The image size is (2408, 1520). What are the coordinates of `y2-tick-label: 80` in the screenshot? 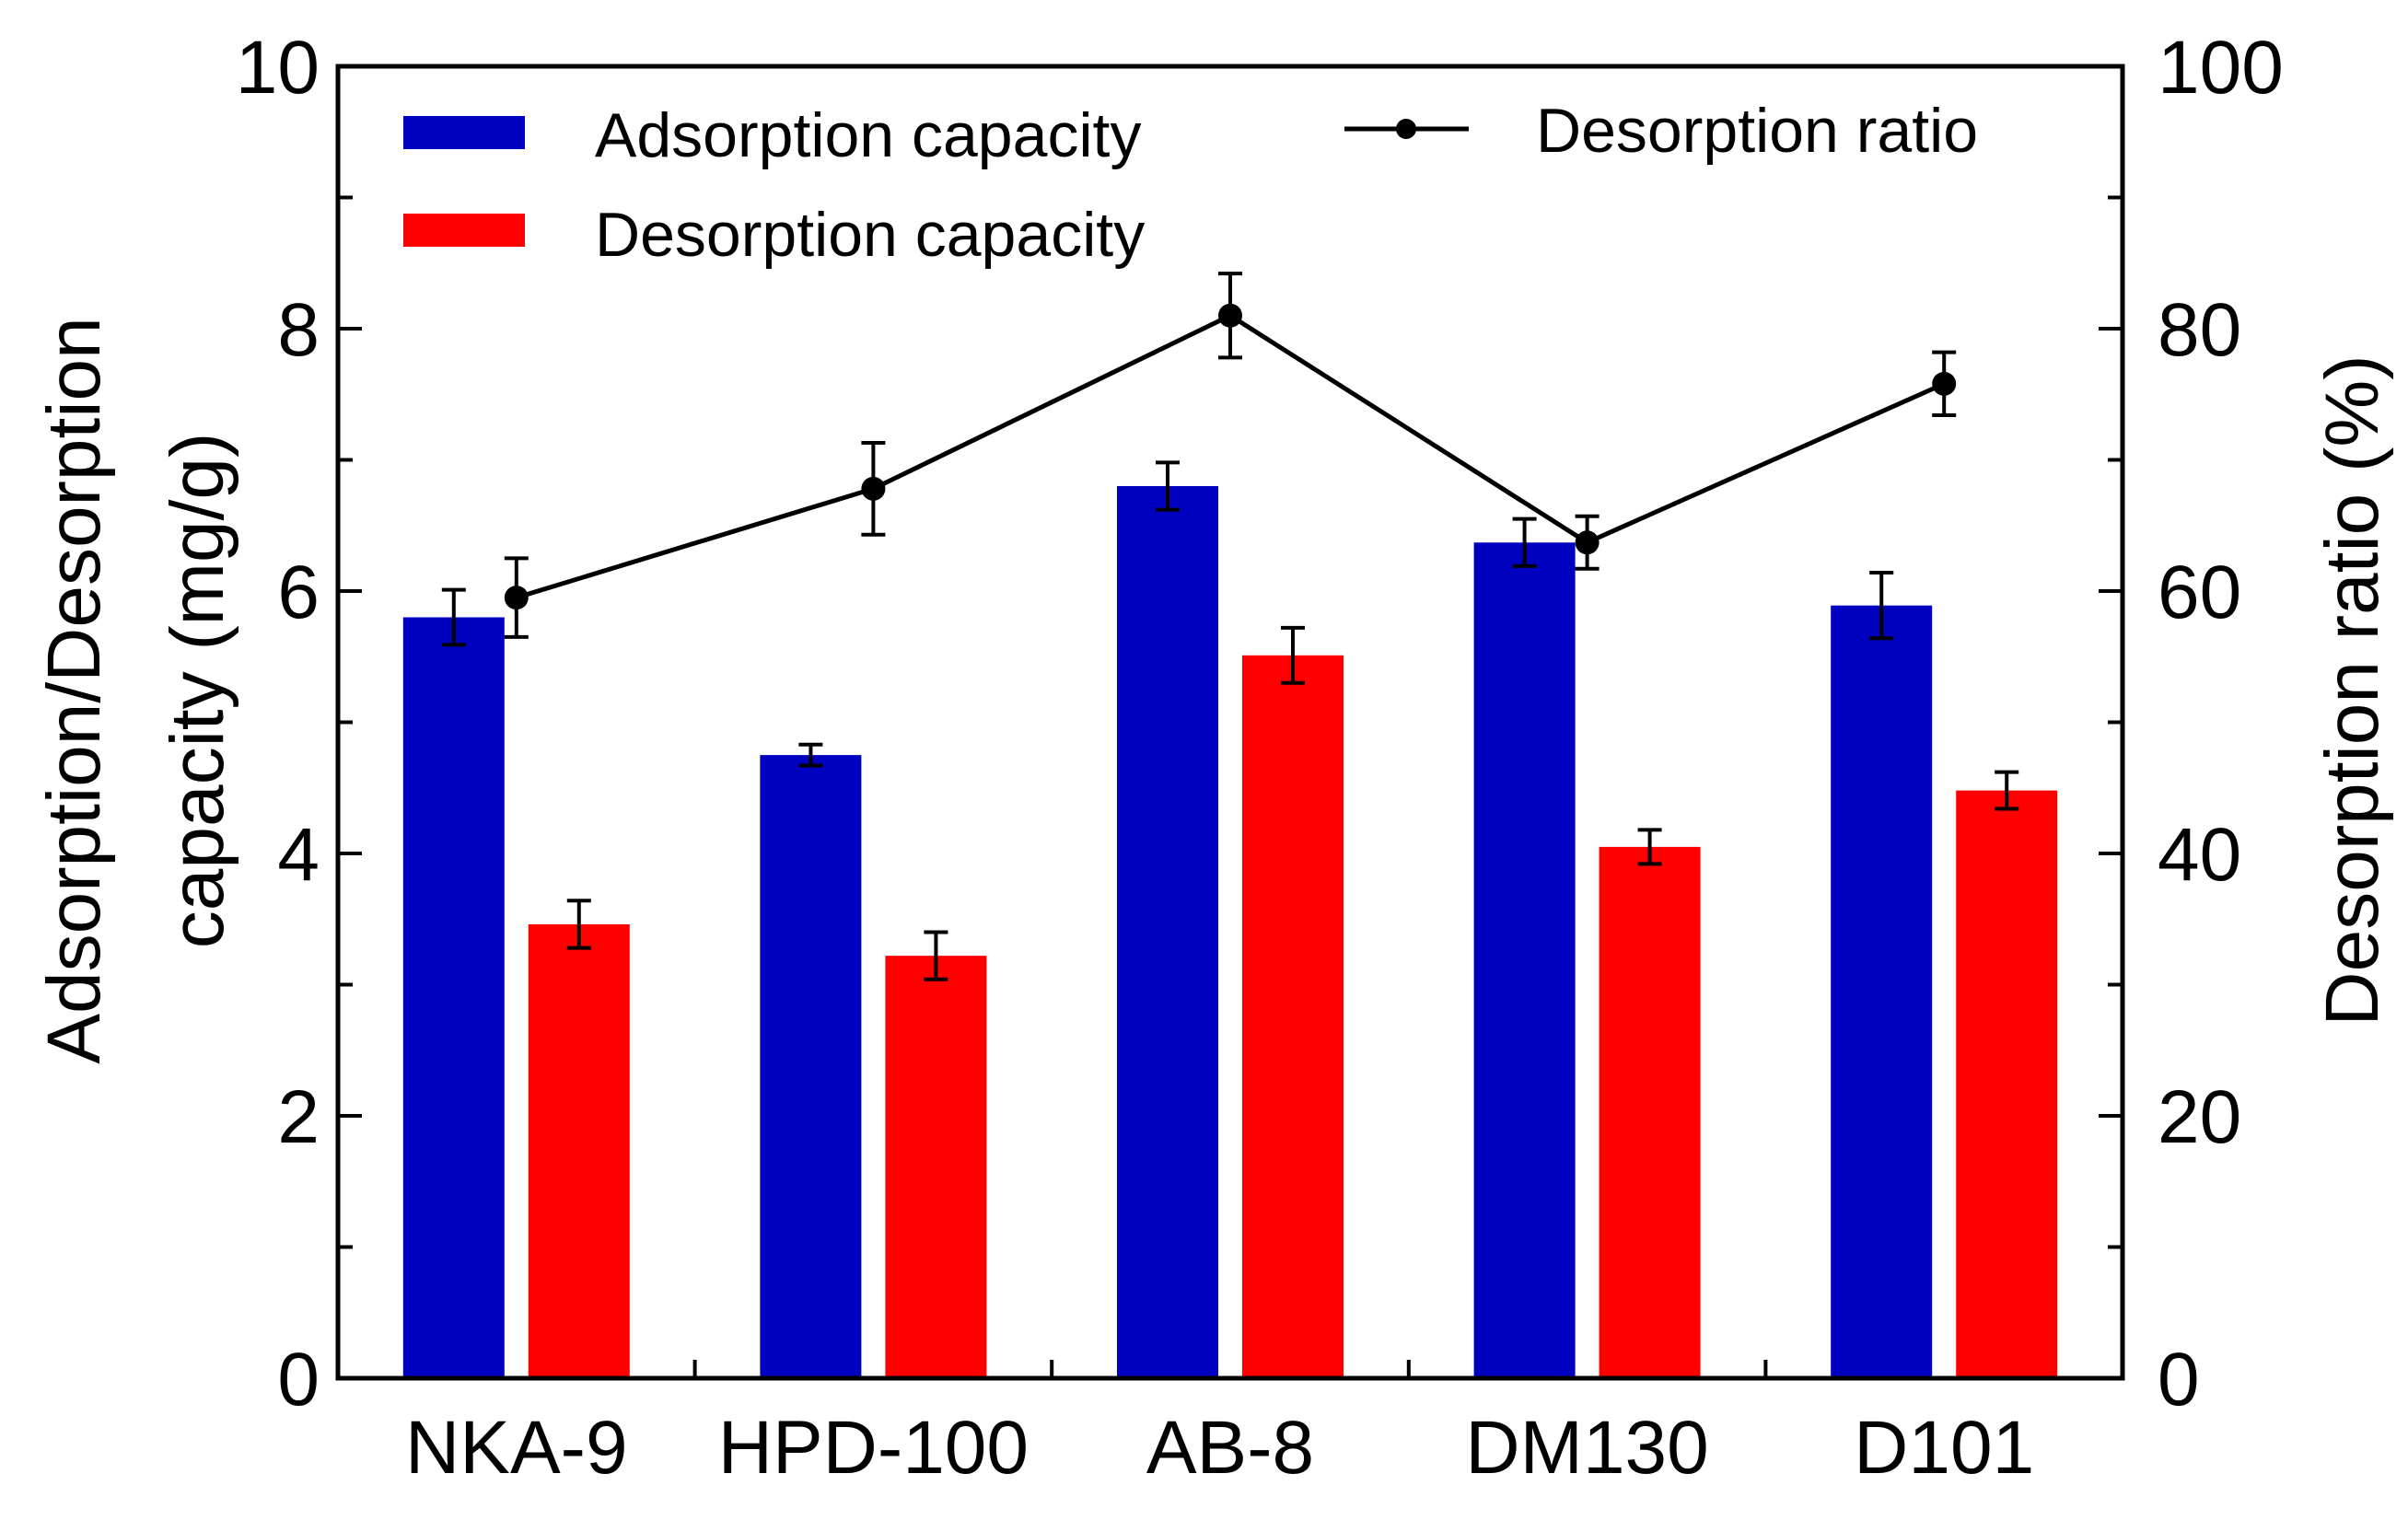 It's located at (2199, 330).